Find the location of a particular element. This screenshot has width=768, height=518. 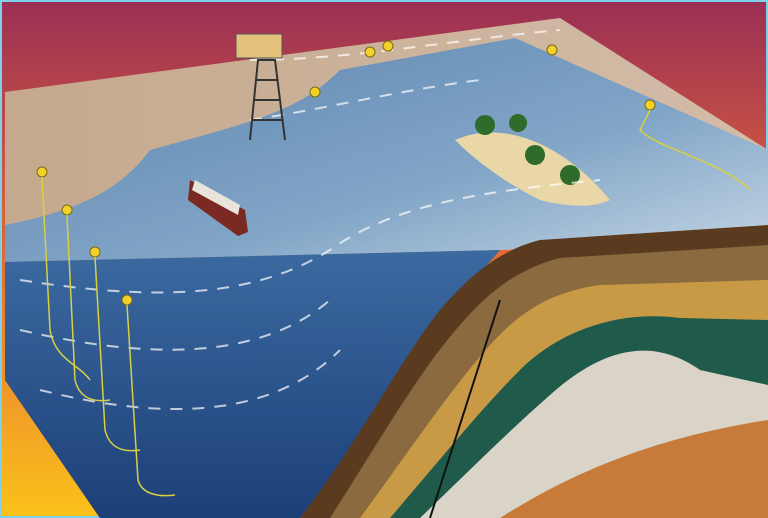

palms is located at coordinates (527, 149).